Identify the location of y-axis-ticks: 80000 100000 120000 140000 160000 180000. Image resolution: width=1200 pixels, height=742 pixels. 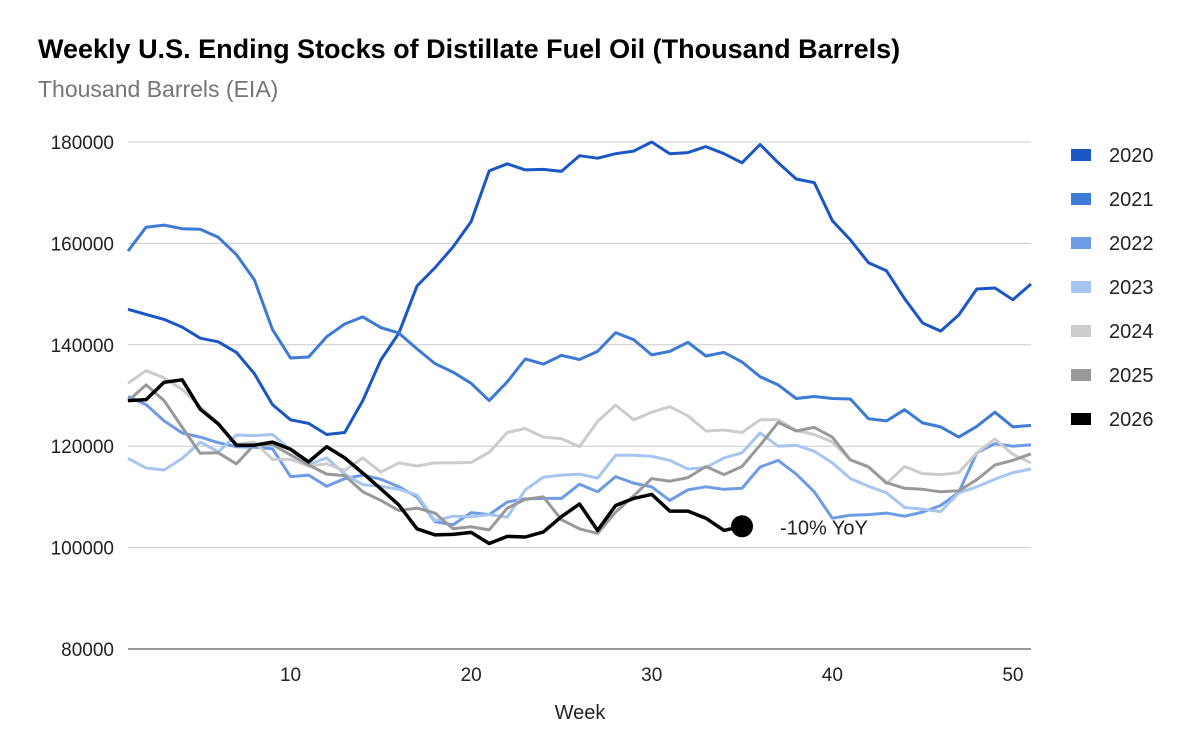
(82, 397).